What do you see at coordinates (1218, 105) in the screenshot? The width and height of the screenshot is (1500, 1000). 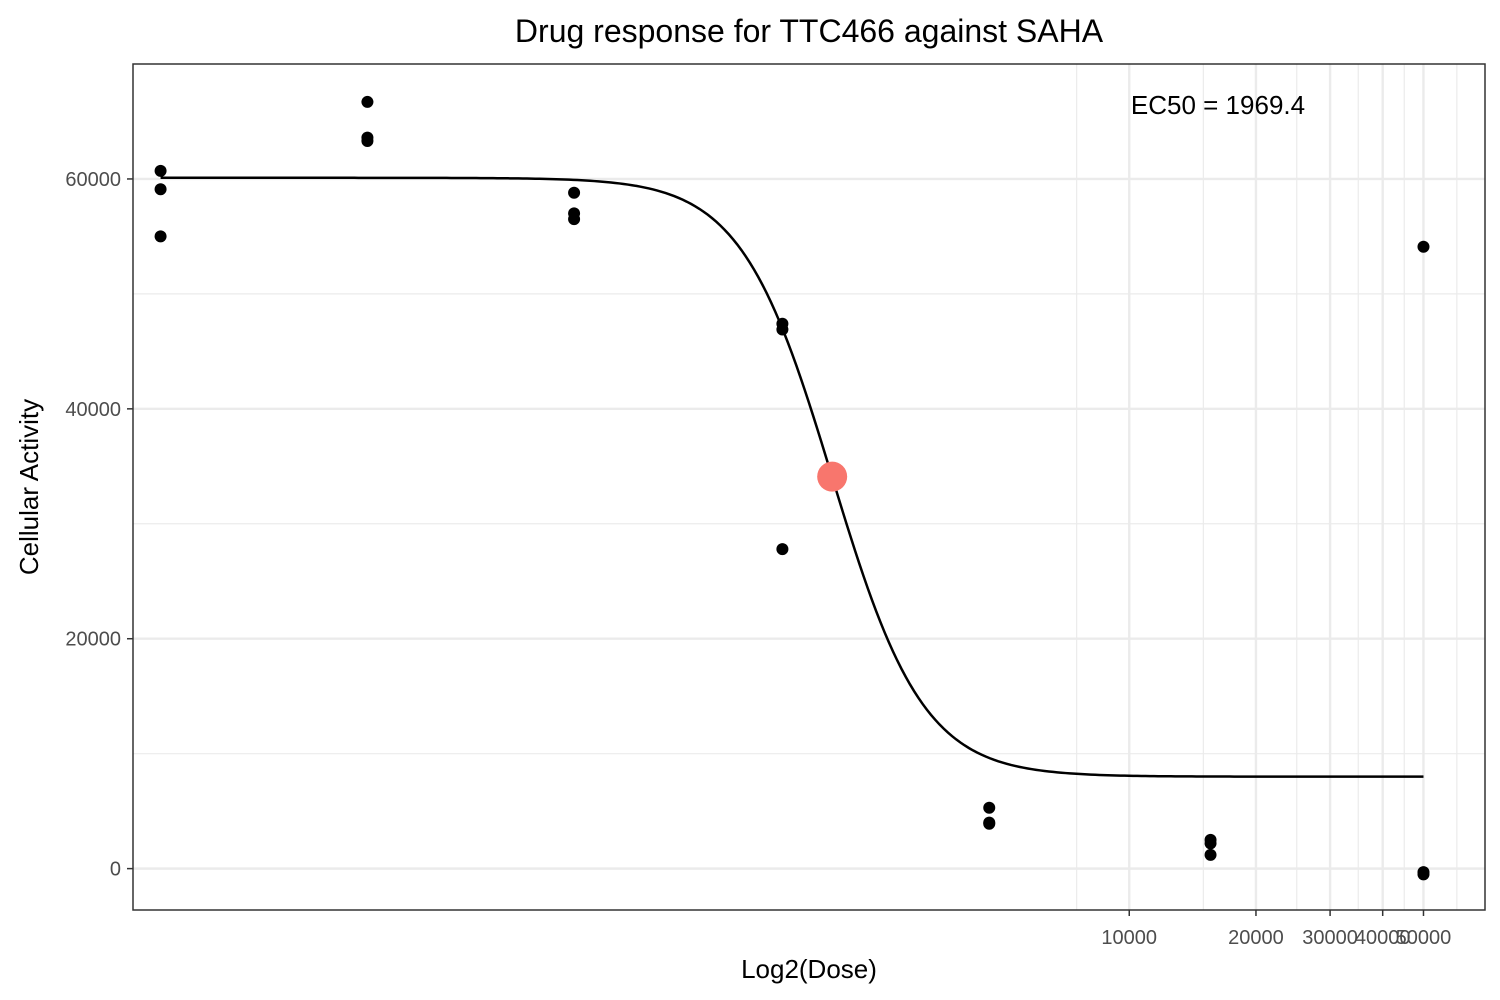 I see `ec50-annotation: EC50 = 1969.4` at bounding box center [1218, 105].